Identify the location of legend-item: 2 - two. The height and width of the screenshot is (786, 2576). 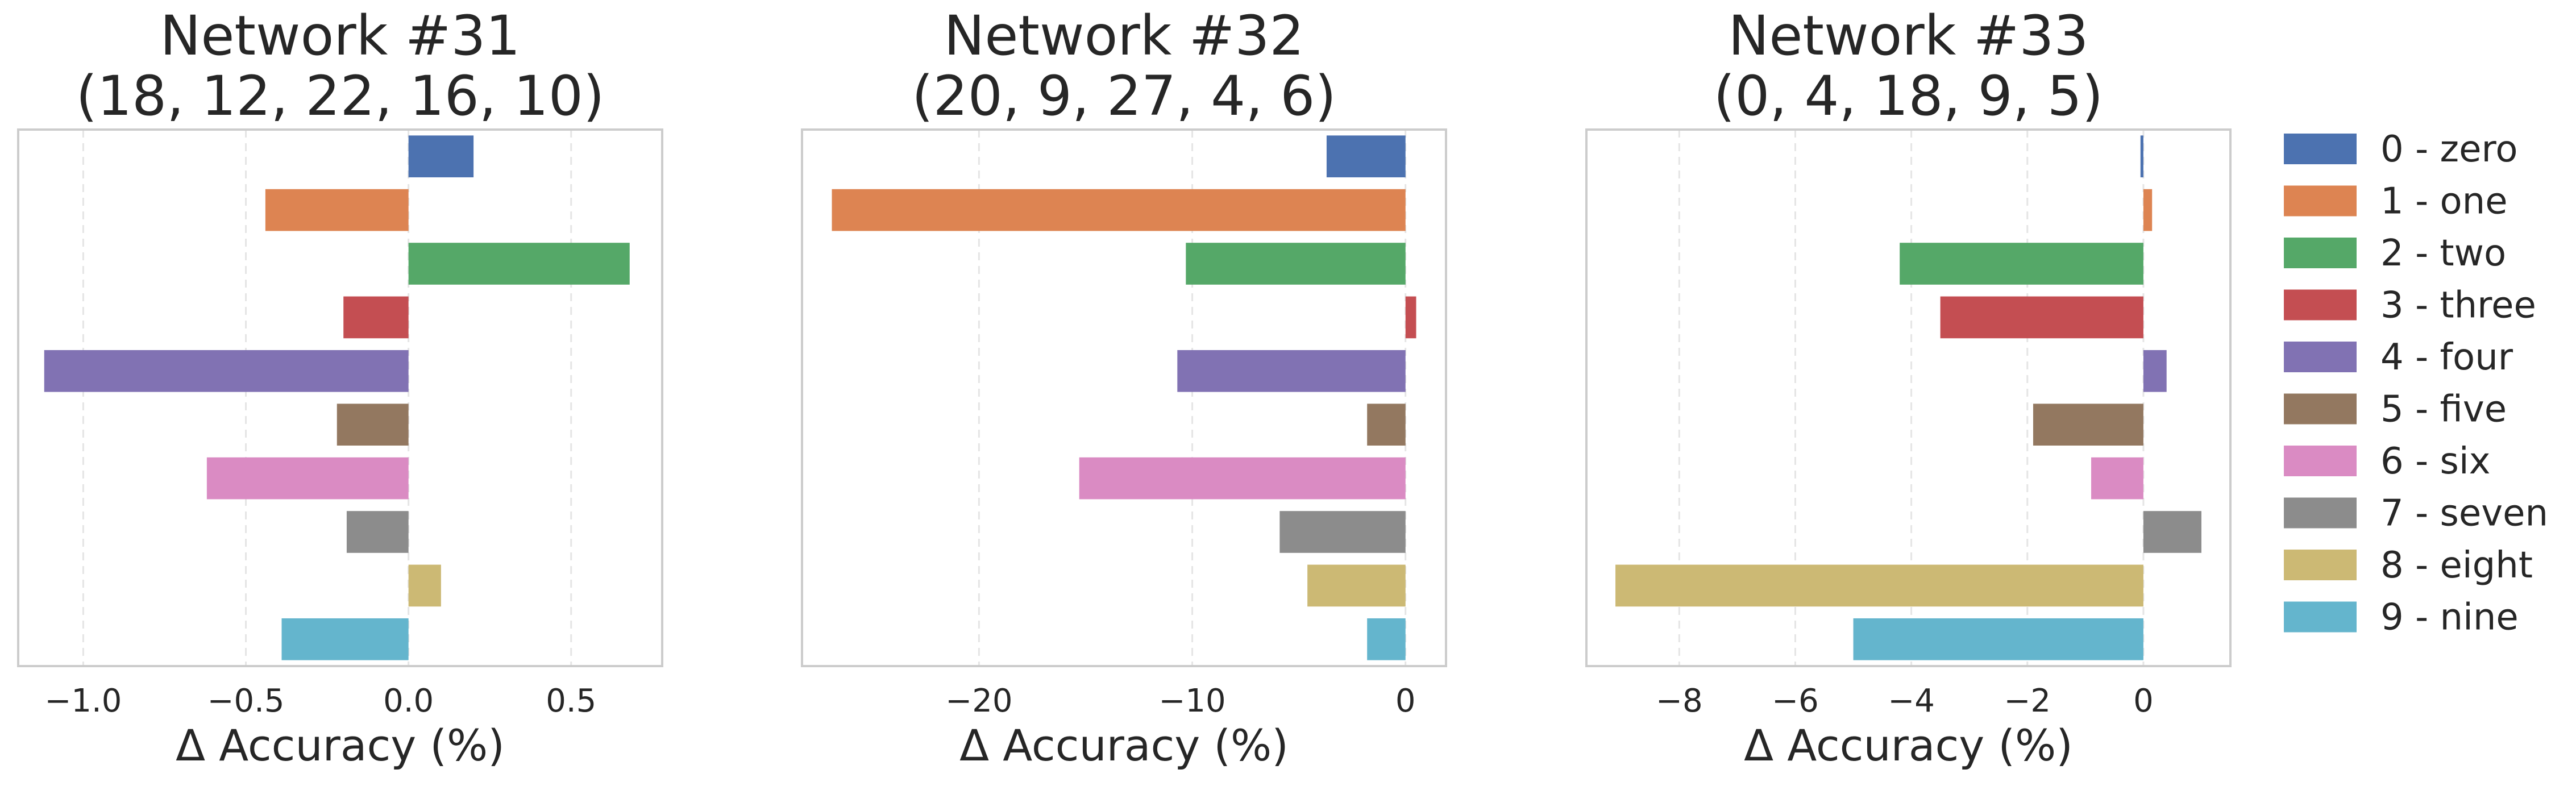
(2395, 253).